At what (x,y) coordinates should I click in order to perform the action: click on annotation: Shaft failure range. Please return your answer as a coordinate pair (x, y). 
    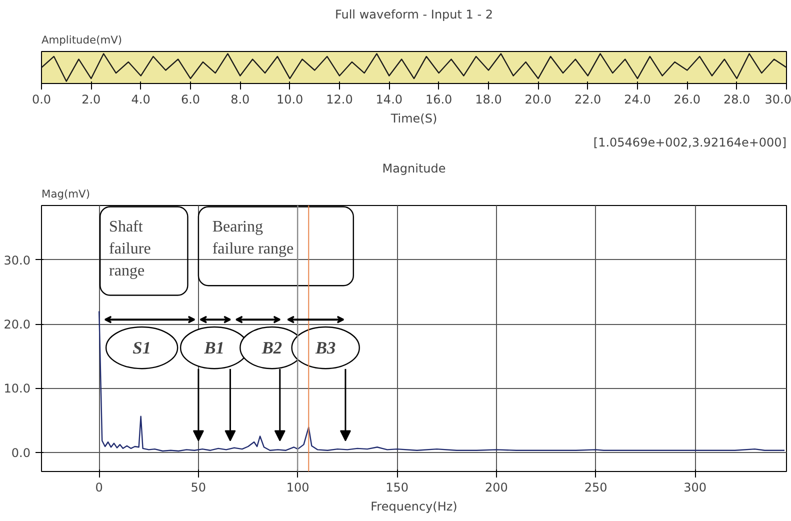
    Looking at the image, I should click on (130, 249).